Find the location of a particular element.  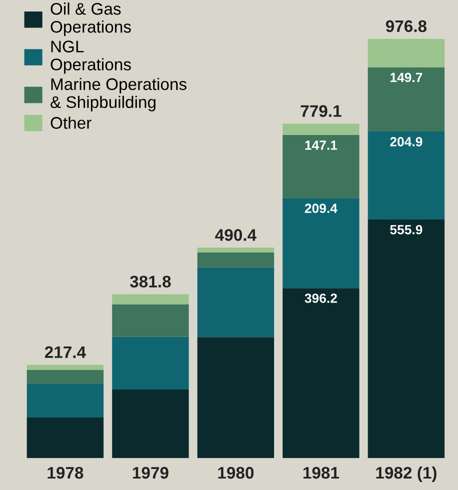

data-label: 204.9 is located at coordinates (406, 141).